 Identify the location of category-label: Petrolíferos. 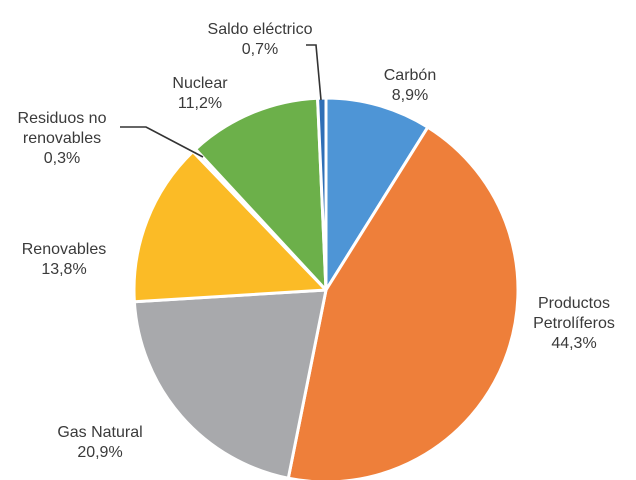
(574, 323).